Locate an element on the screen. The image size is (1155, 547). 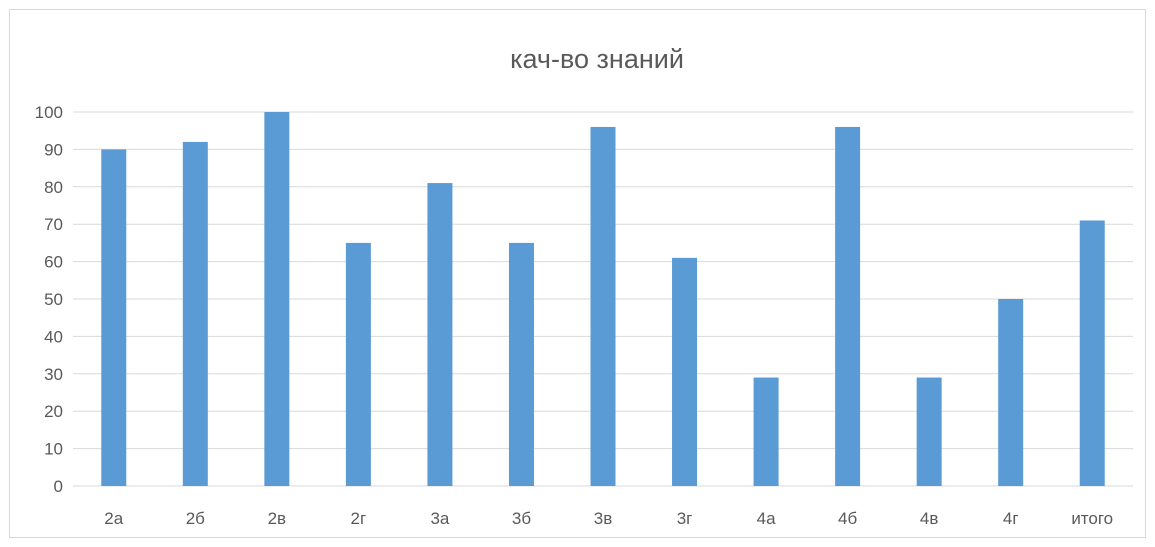
bar-4в is located at coordinates (929, 431).